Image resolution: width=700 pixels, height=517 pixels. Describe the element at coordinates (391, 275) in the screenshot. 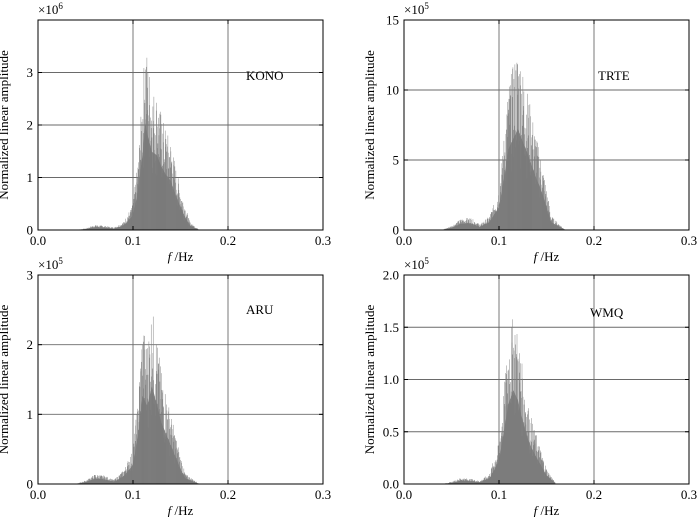

I see `y-tick-label: 2.0` at that location.